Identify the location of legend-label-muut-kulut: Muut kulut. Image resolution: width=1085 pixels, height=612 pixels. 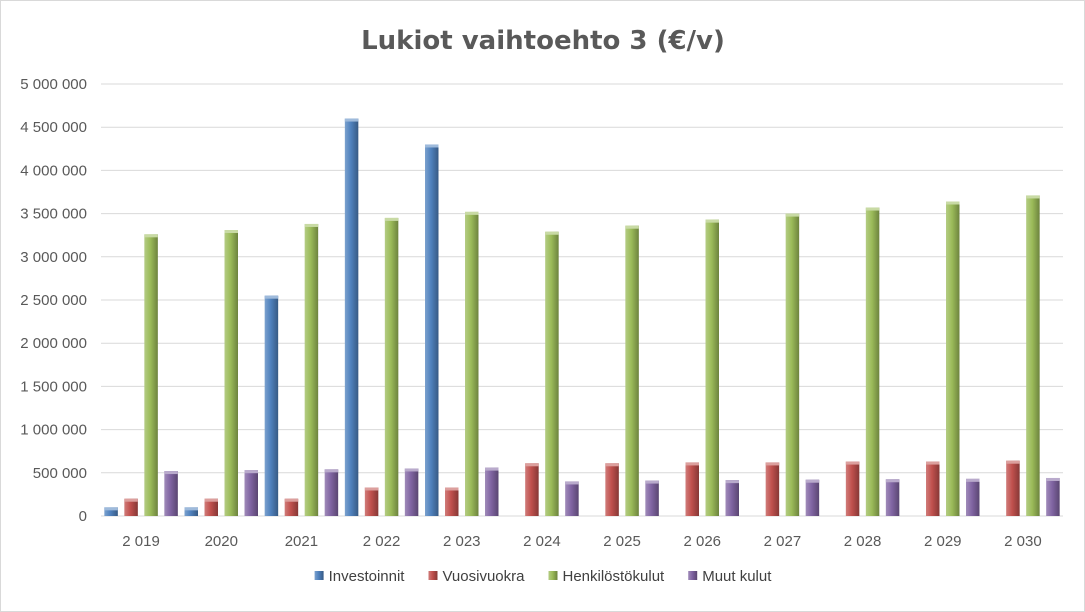
(737, 576).